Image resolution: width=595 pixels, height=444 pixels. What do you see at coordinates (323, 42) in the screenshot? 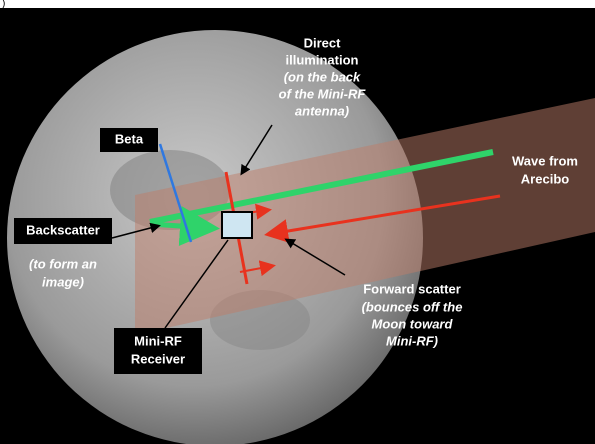
I see `label-heading: Direct` at bounding box center [323, 42].